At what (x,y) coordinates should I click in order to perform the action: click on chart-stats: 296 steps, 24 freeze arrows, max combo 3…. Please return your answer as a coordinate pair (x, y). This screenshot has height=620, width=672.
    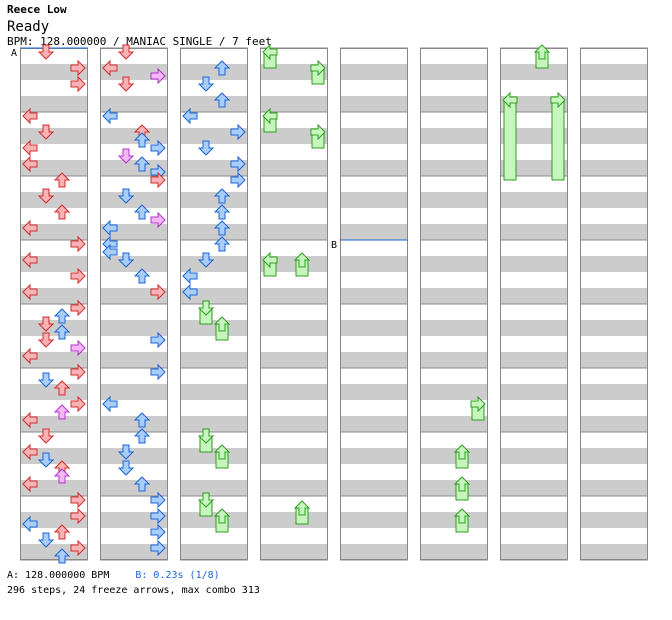
    Looking at the image, I should click on (133, 590).